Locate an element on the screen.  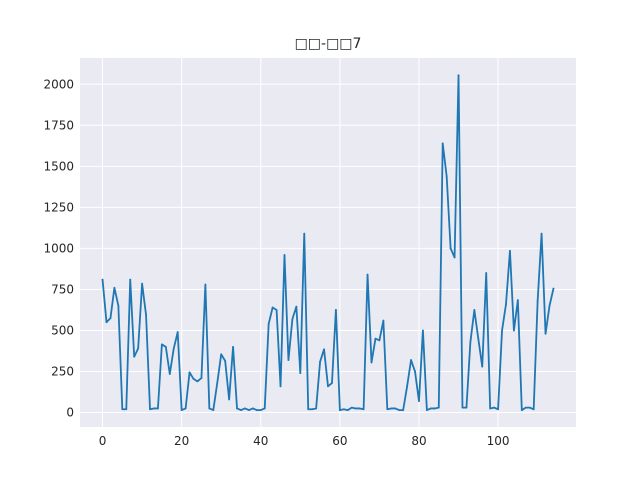
x-tick-label: 100 is located at coordinates (498, 441).